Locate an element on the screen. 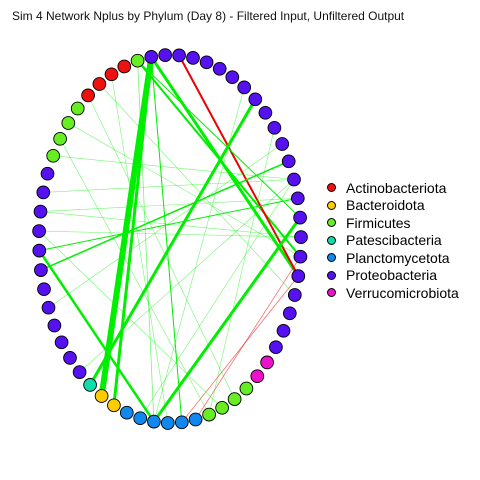 This screenshot has width=480, height=480. legend-label: Planctomycetota is located at coordinates (398, 257).